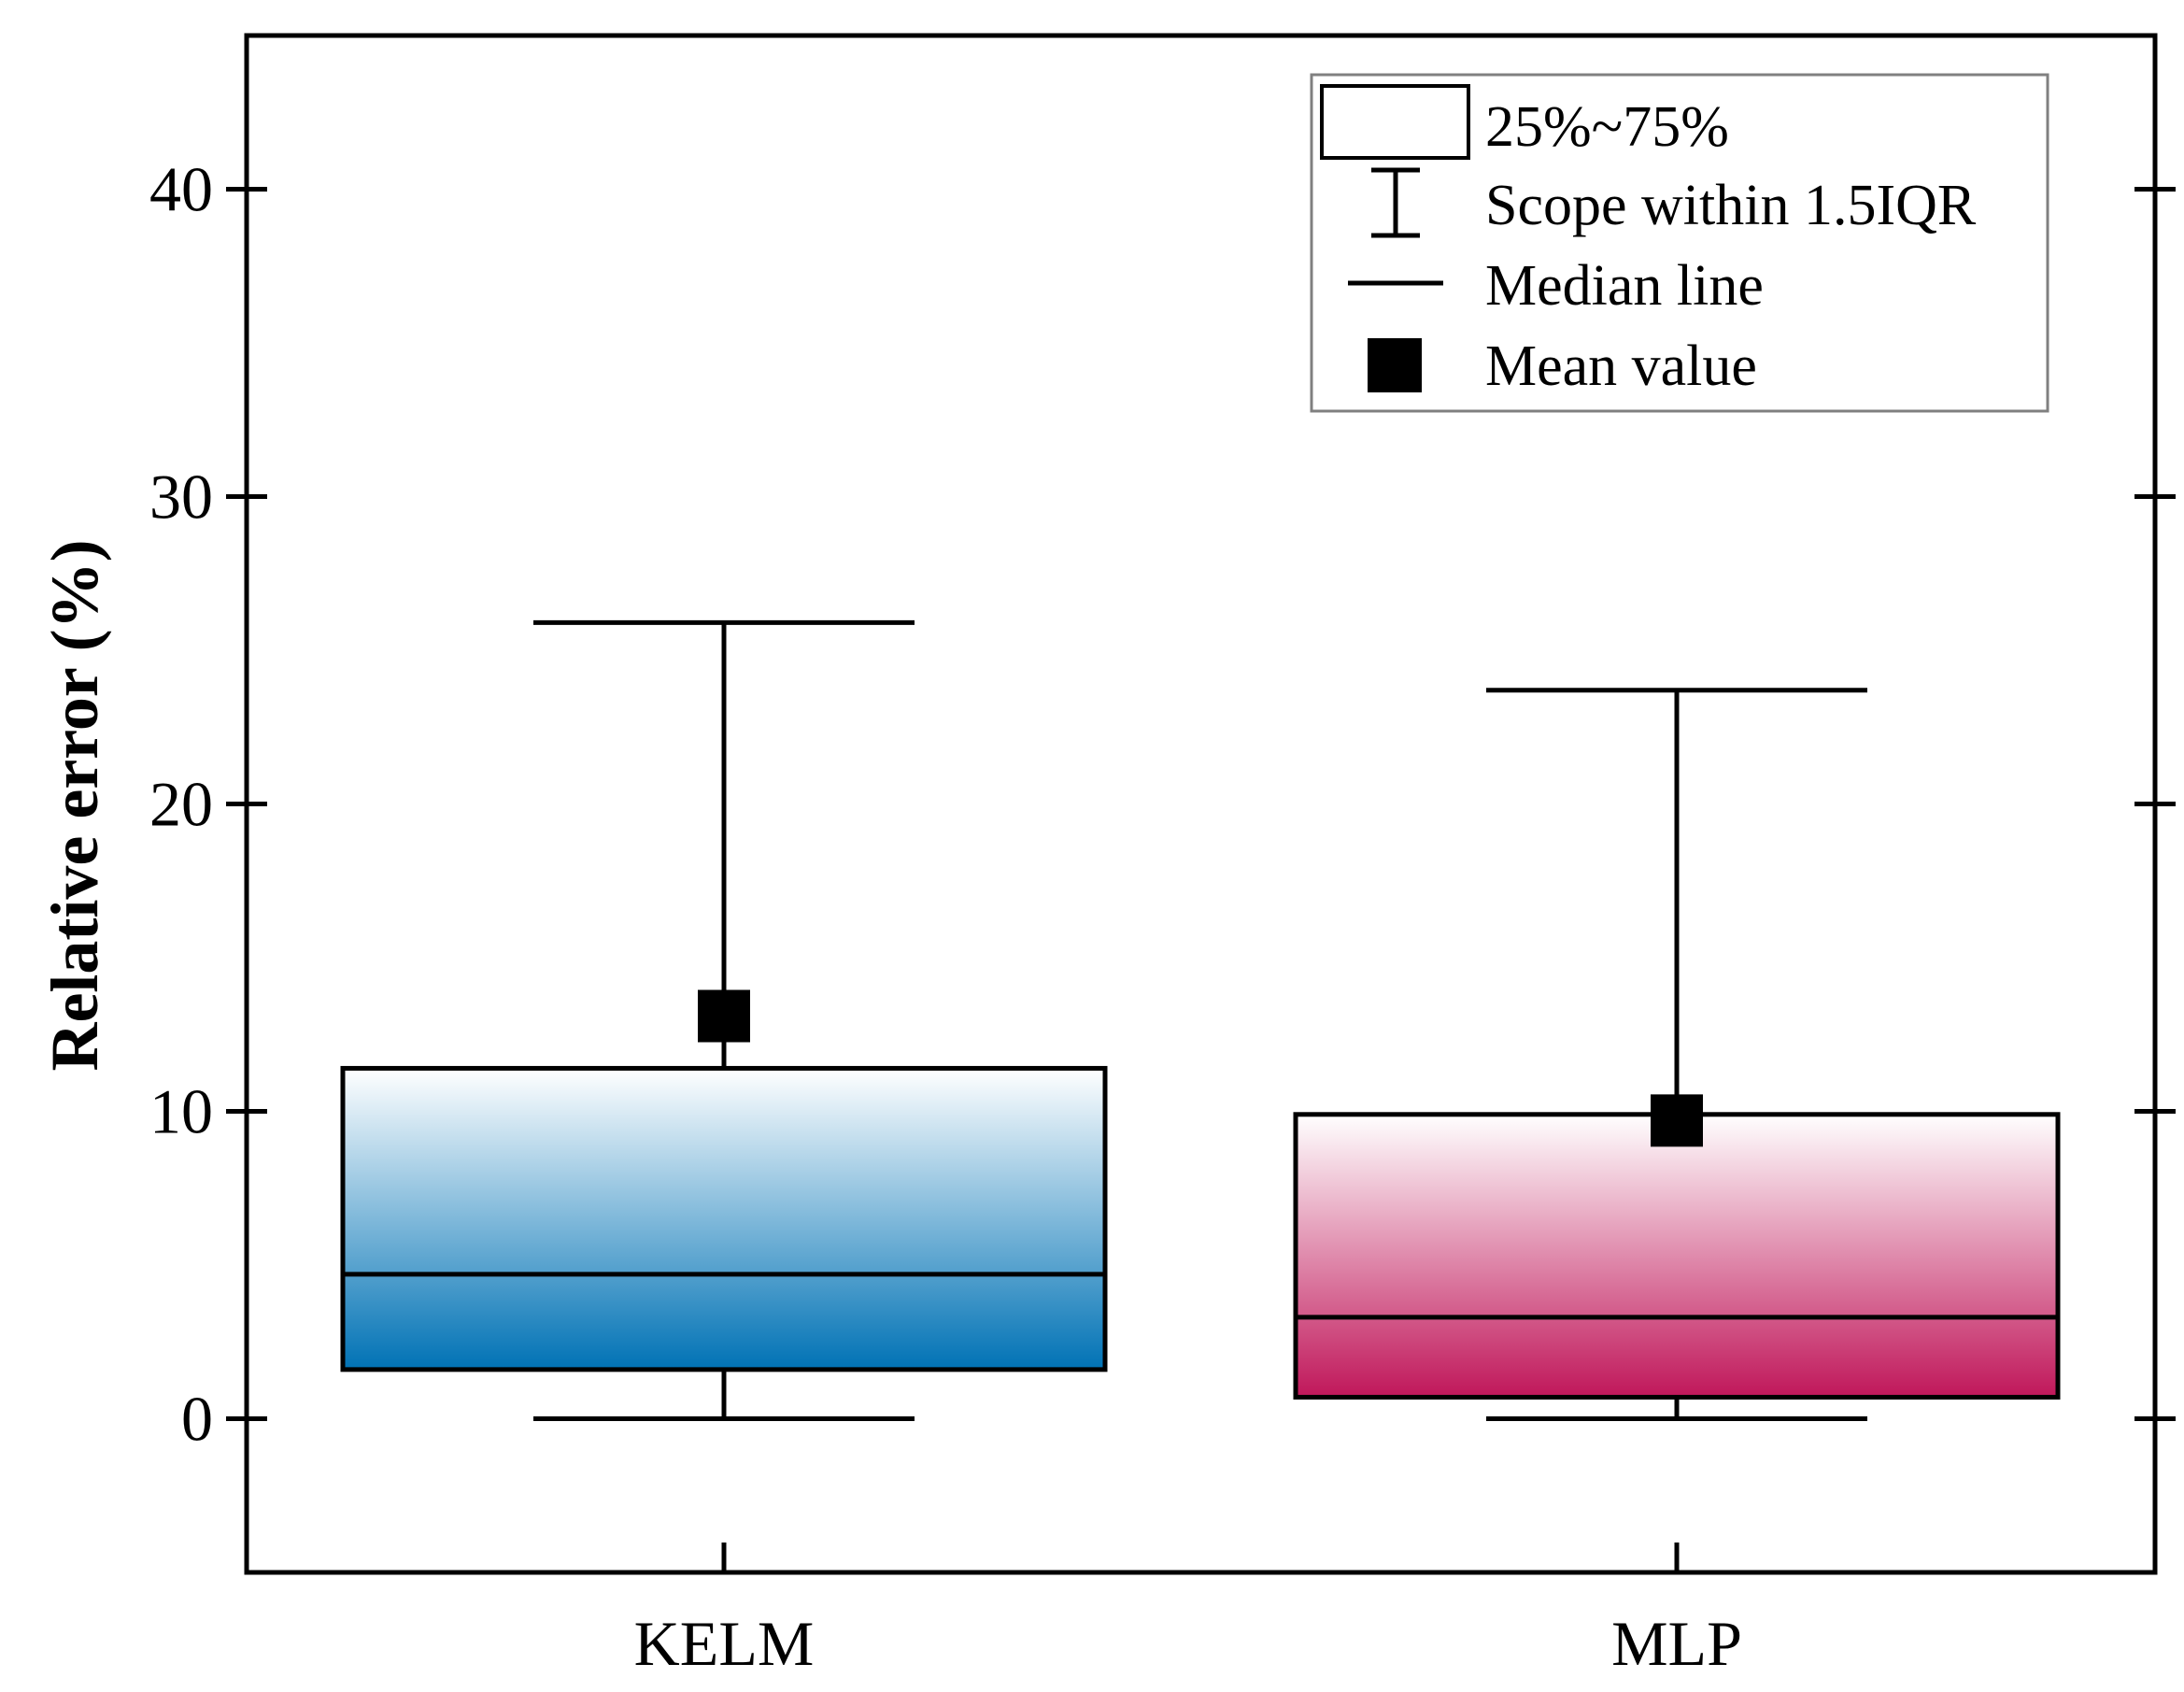  Describe the element at coordinates (1395, 202) in the screenshot. I see `legend-whisker-swatch` at that location.